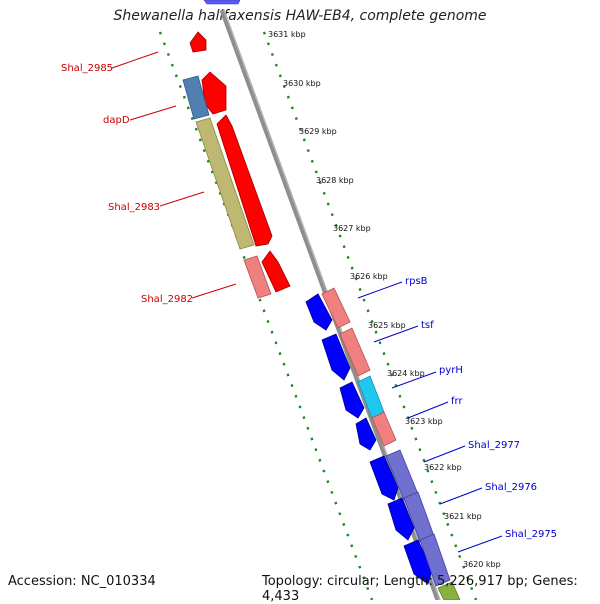  I want to click on shal-2976-gene-arrow, so click(401, 519).